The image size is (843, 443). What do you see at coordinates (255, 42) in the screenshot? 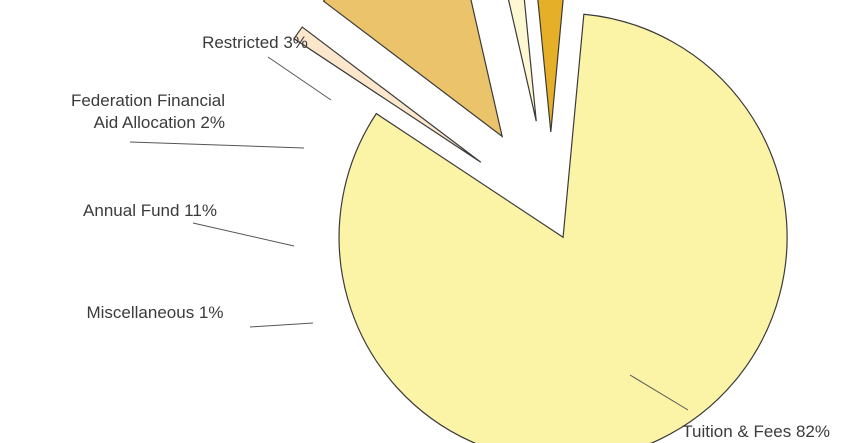
I see `slice-label-restricted-3: Restricted 3%` at bounding box center [255, 42].